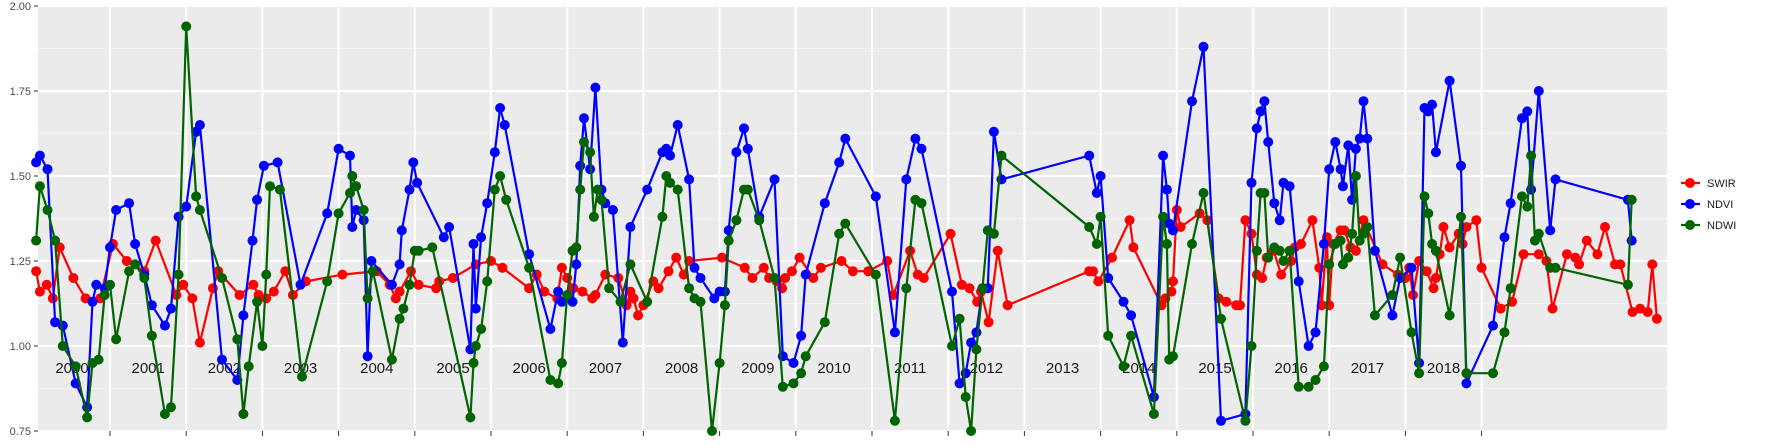 The height and width of the screenshot is (447, 1773). Describe the element at coordinates (1721, 226) in the screenshot. I see `legend-label: NDWI` at that location.